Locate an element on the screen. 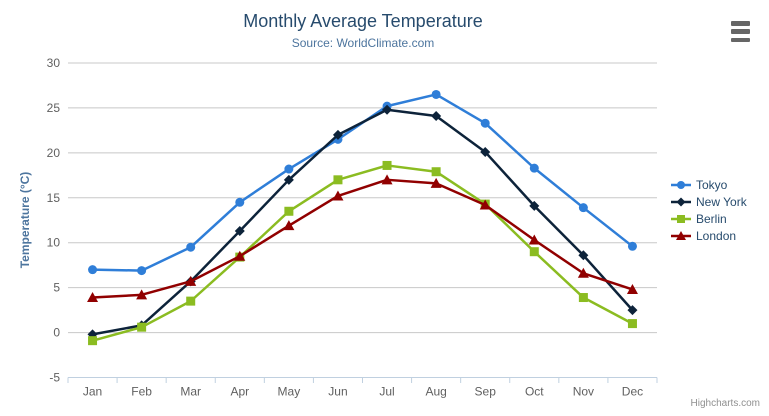 The width and height of the screenshot is (769, 416). x-axis-label: Oct is located at coordinates (534, 392).